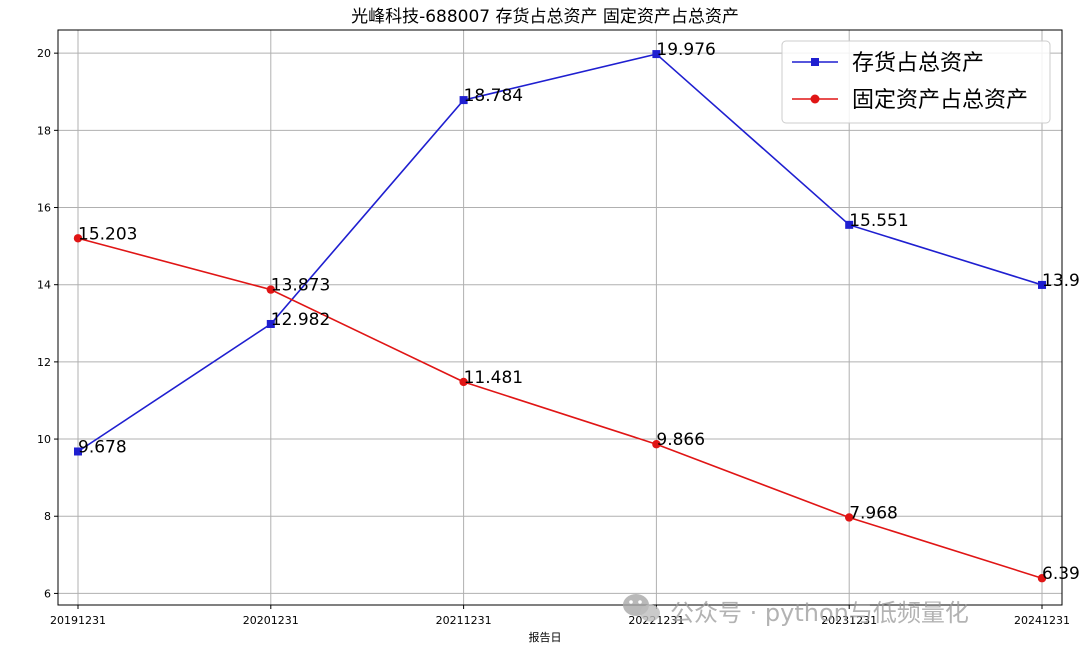 The height and width of the screenshot is (653, 1080). What do you see at coordinates (815, 99) in the screenshot?
I see `legend-marker-fixed-assets` at bounding box center [815, 99].